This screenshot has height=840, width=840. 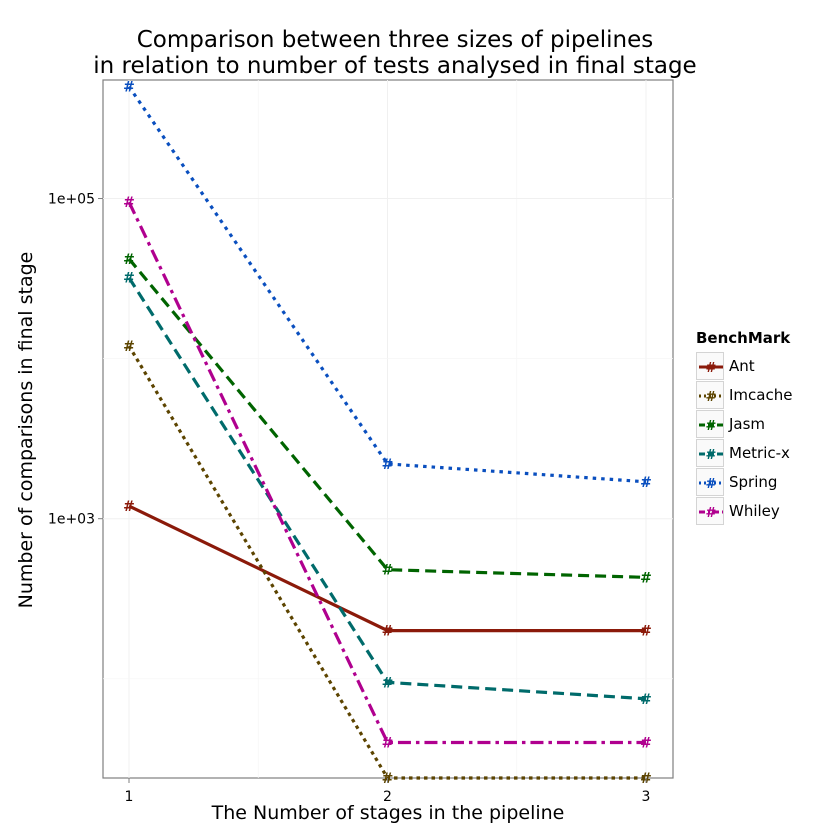 I want to click on legend-item-whiley: # Whiley, so click(x=744, y=510).